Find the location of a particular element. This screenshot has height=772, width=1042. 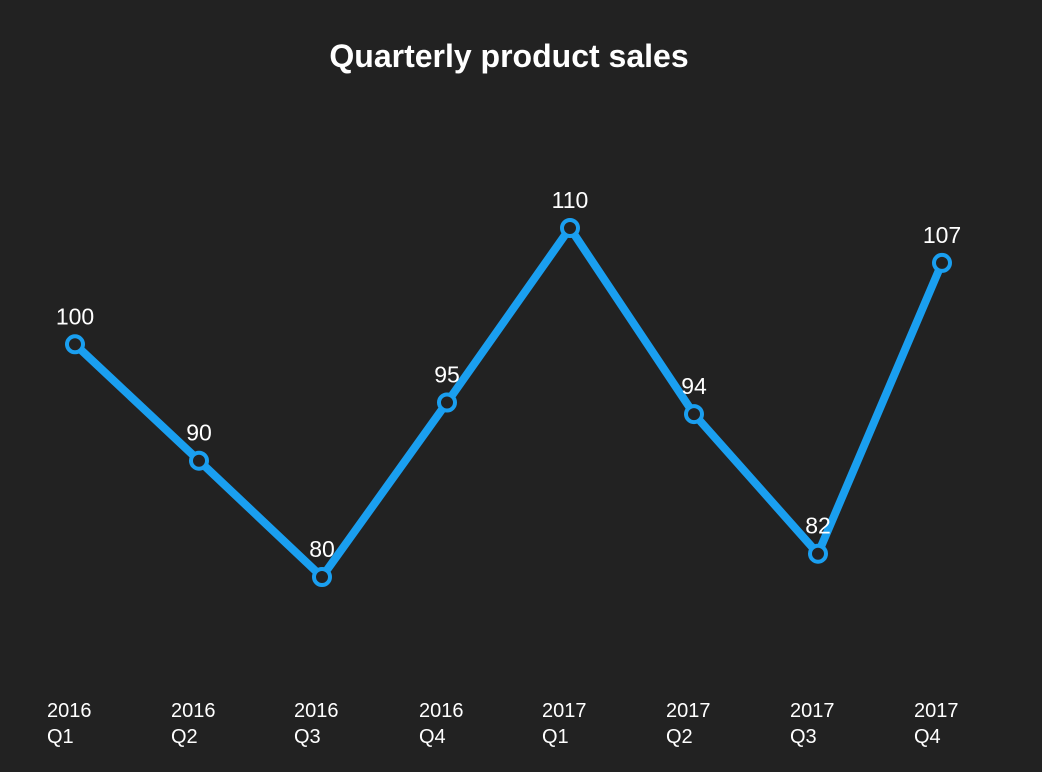

chart-title: Quarterly product sales is located at coordinates (509, 56).